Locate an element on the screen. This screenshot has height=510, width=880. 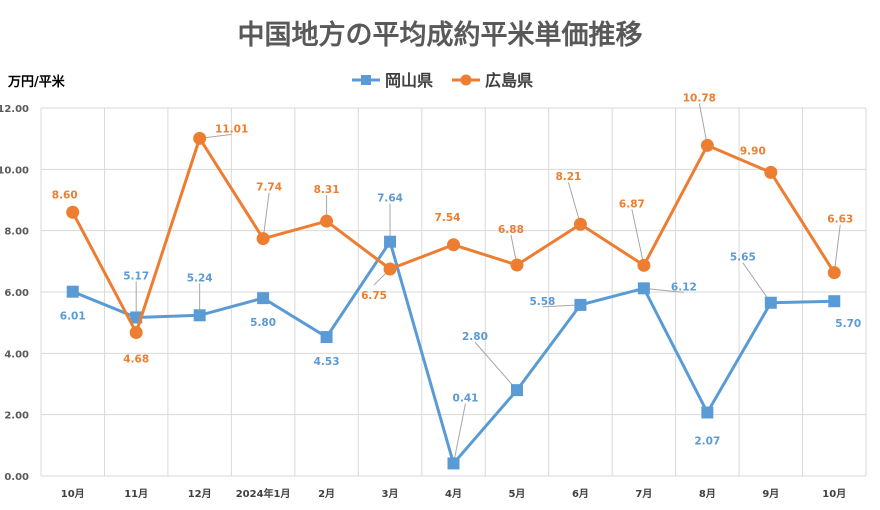
y-tick-label: 2.00 is located at coordinates (16, 416).